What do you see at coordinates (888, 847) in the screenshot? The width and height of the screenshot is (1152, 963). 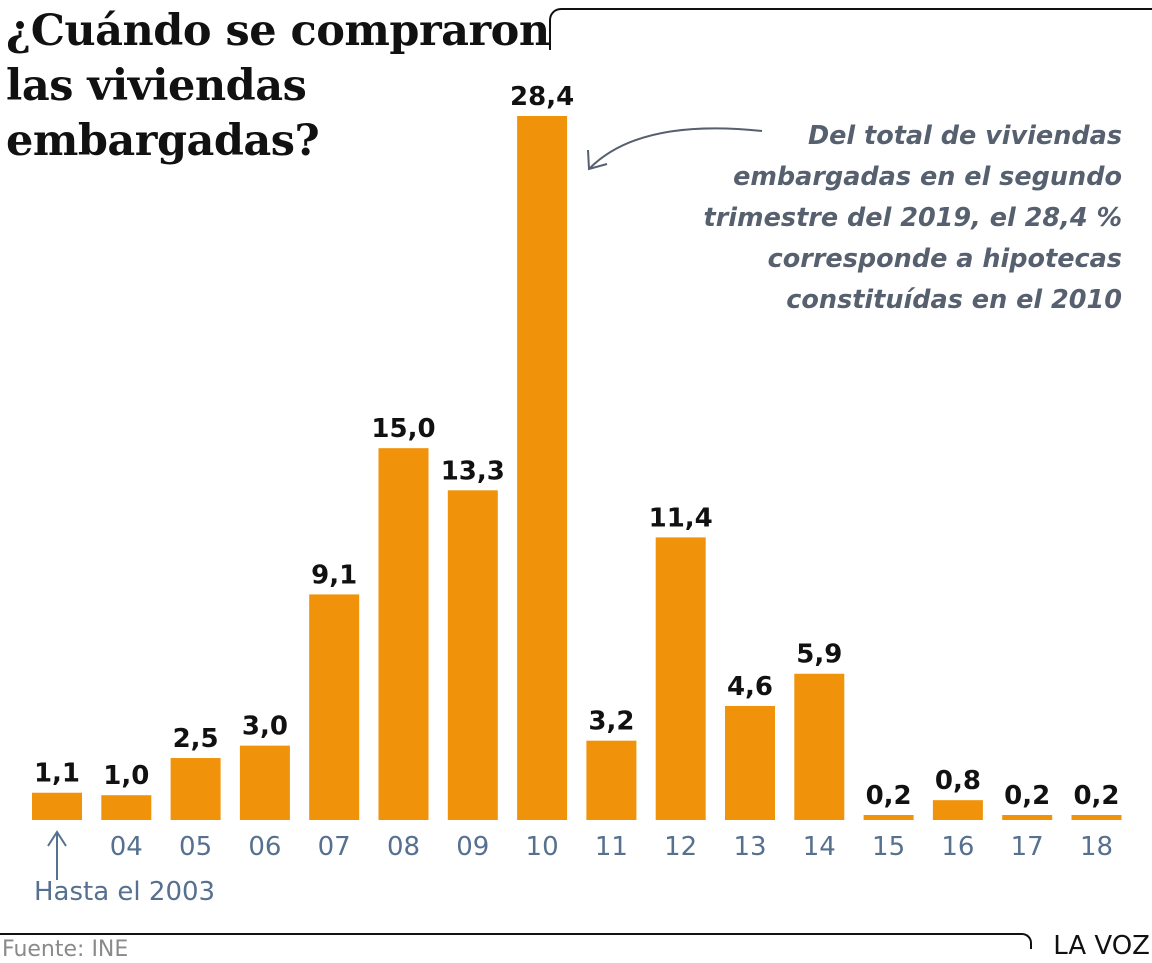 I see `x-tick-label: 15` at bounding box center [888, 847].